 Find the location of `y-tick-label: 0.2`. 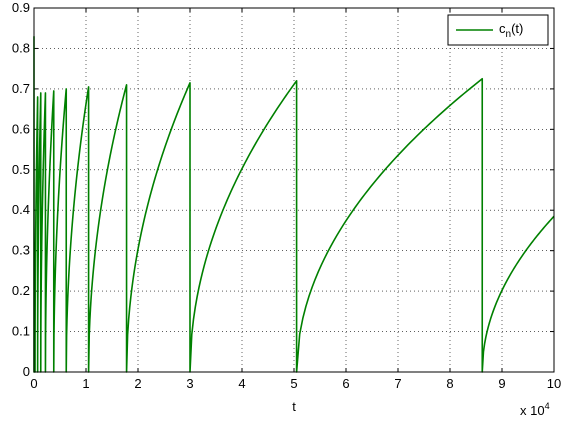

y-tick-label: 0.2 is located at coordinates (21, 290).